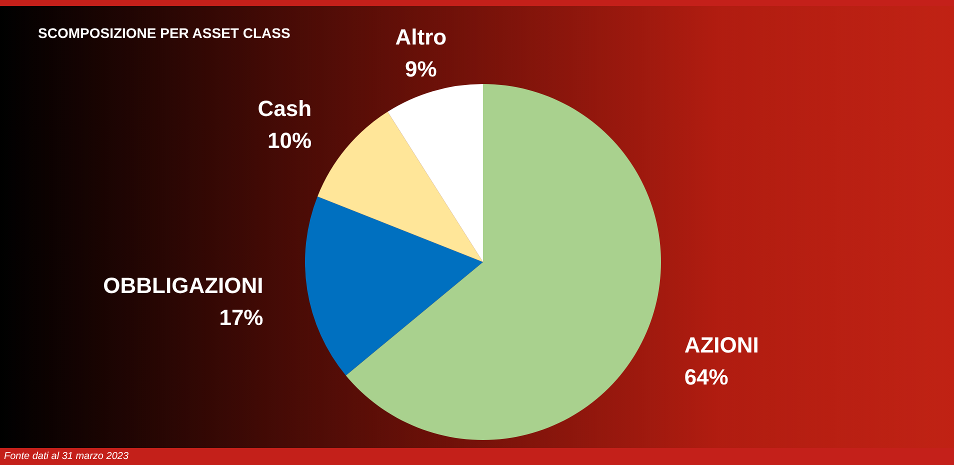 The height and width of the screenshot is (465, 954). I want to click on chart-title: SCOMPOSIZIONE PER ASSET CLASS, so click(164, 33).